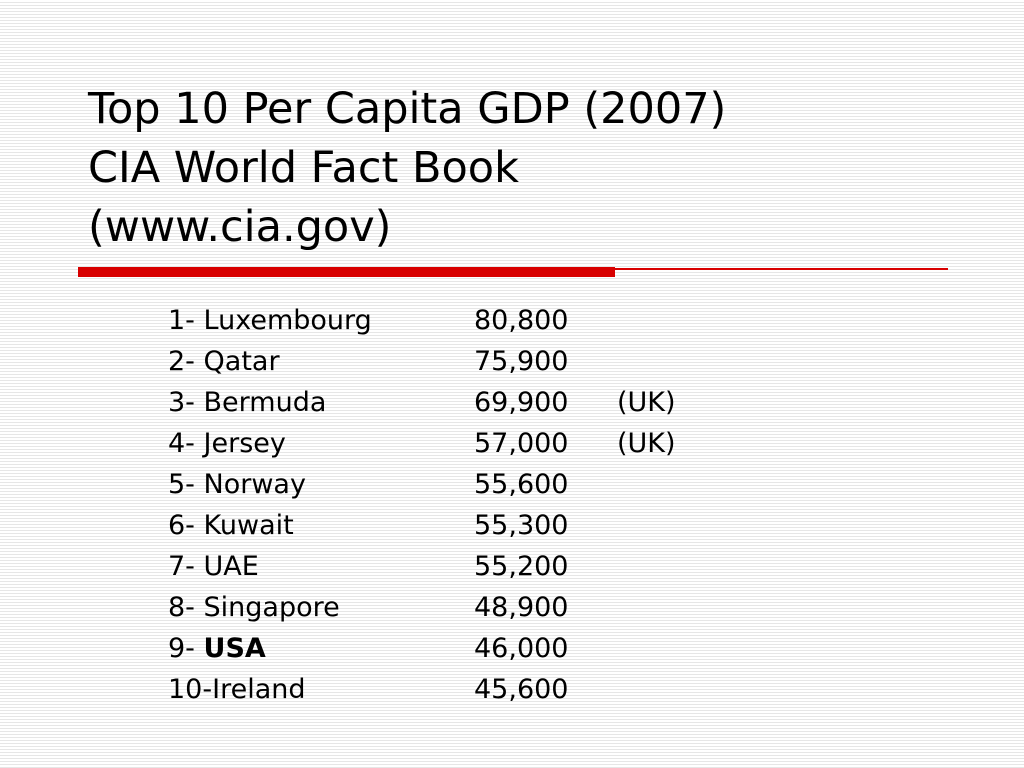  Describe the element at coordinates (521, 689) in the screenshot. I see `gdp-value: 45,600` at that location.